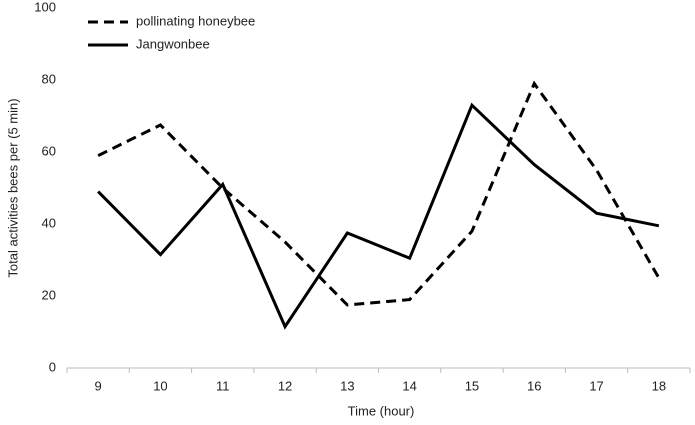 The width and height of the screenshot is (695, 425). What do you see at coordinates (659, 385) in the screenshot?
I see `x-tick-label: 18` at bounding box center [659, 385].